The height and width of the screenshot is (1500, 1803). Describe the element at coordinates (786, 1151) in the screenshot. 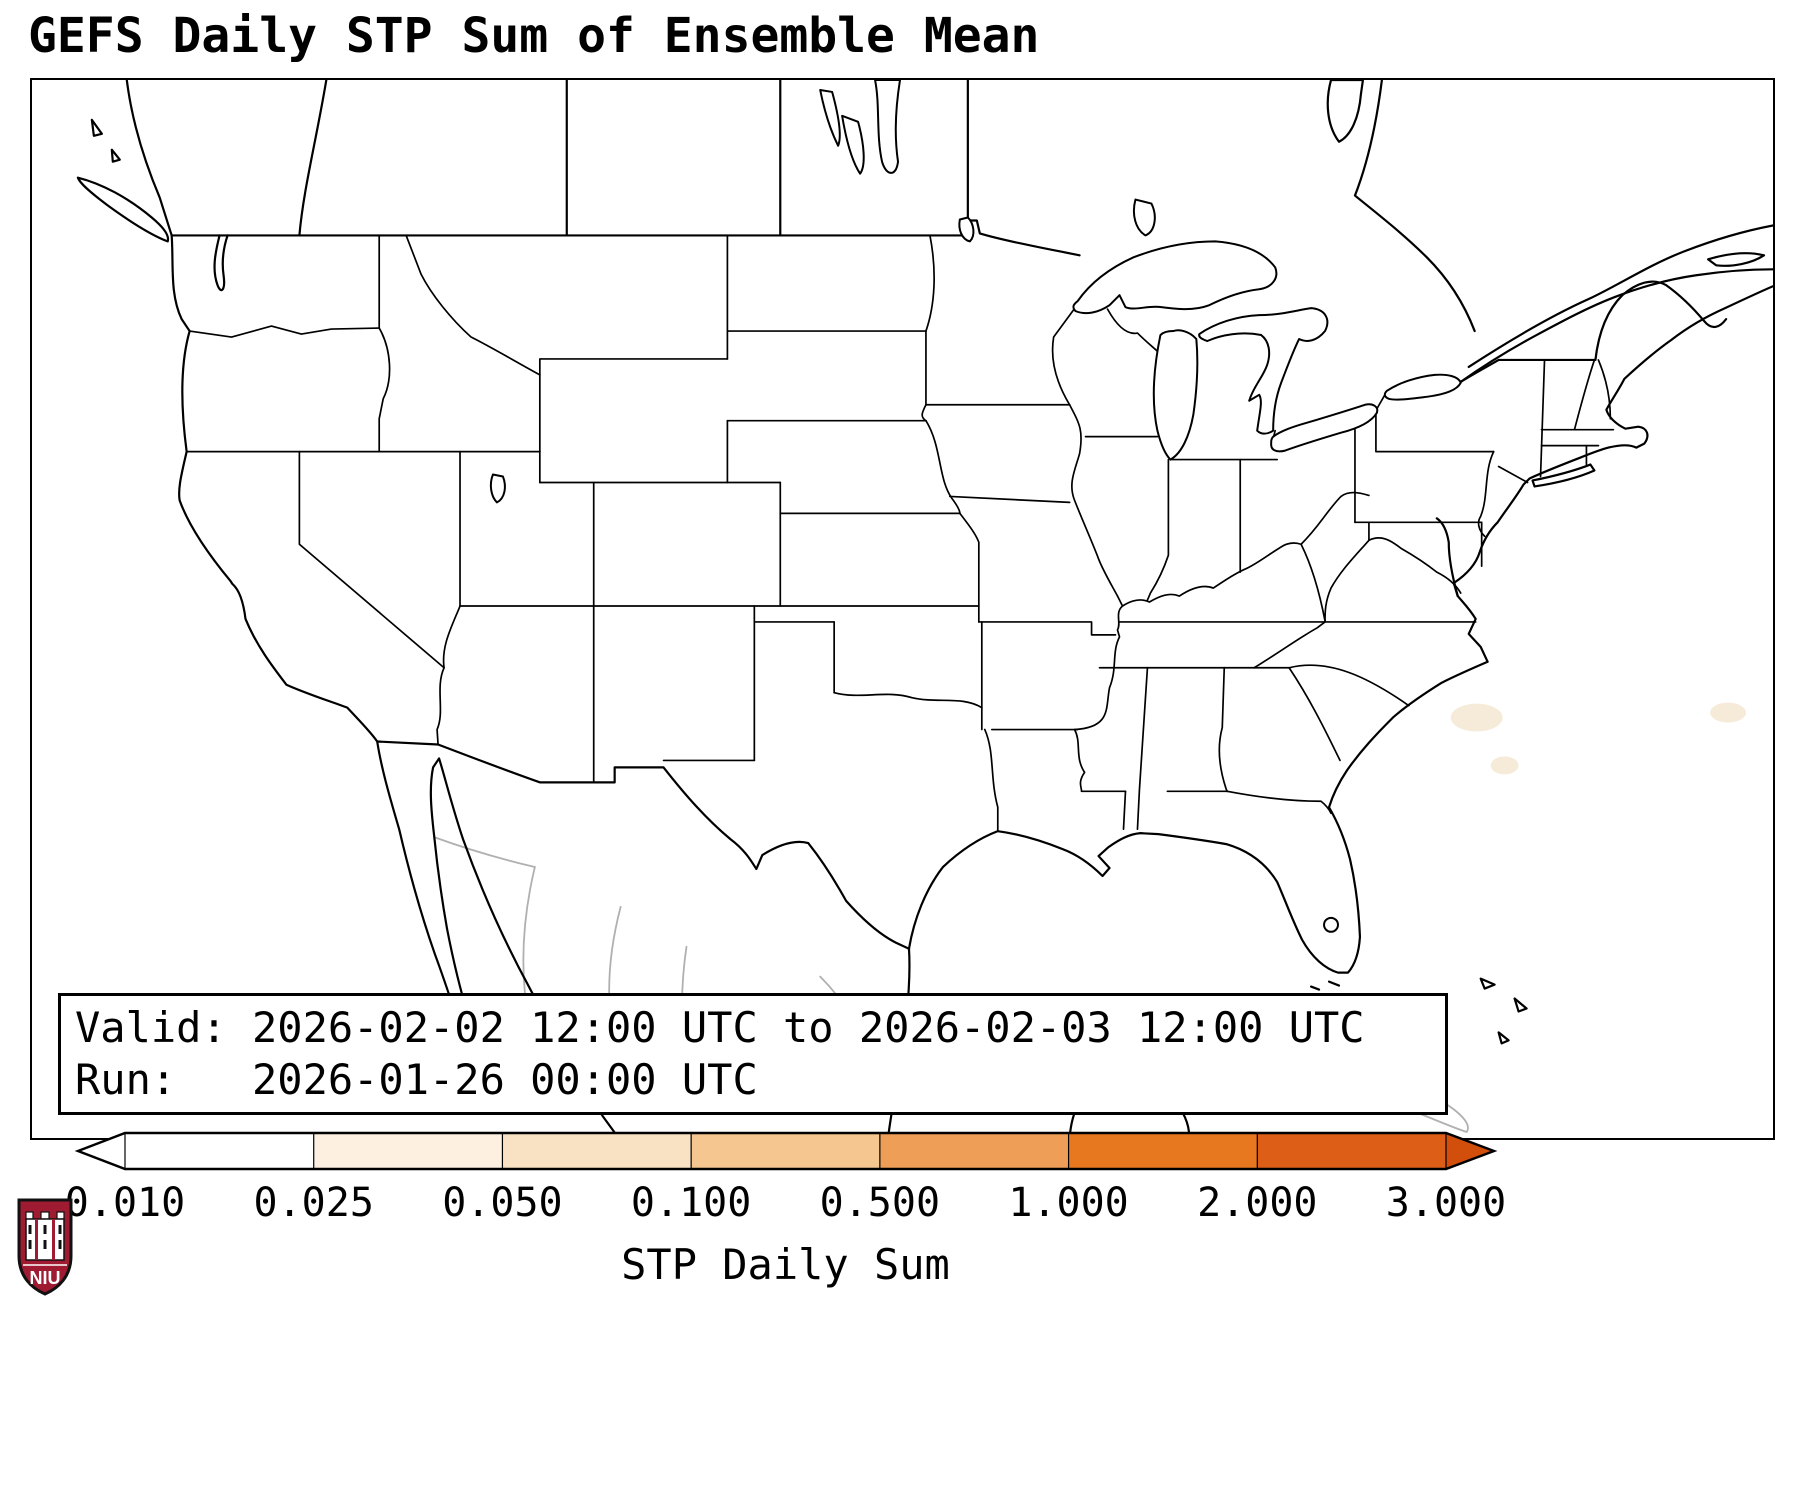

I see `colorbar` at that location.